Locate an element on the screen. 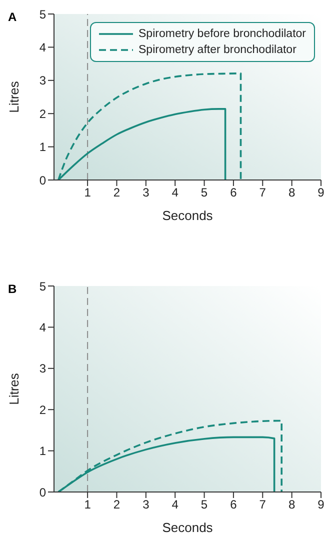 This screenshot has width=329, height=560. chart-title: A is located at coordinates (12, 17).